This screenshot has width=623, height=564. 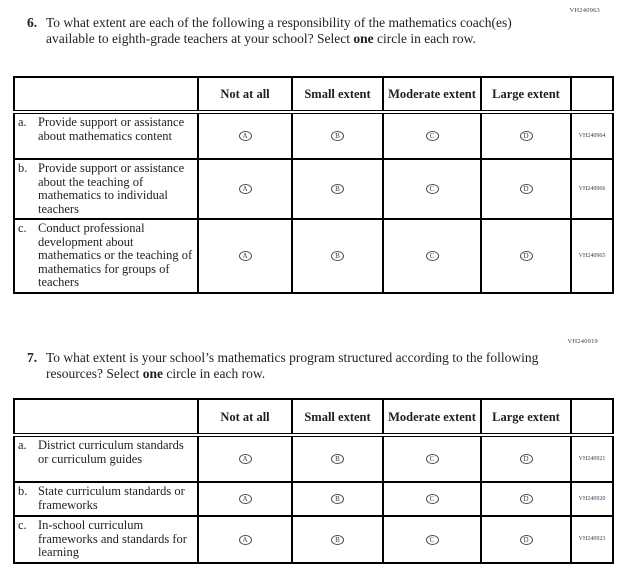 What do you see at coordinates (592, 135) in the screenshot?
I see `row-admin-code: VH240964` at bounding box center [592, 135].